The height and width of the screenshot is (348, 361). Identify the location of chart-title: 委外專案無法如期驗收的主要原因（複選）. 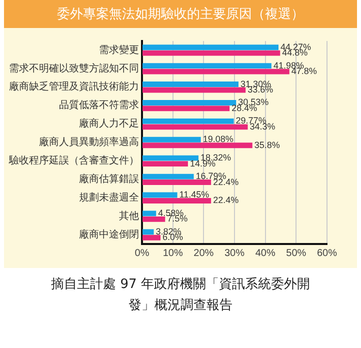
(180, 14).